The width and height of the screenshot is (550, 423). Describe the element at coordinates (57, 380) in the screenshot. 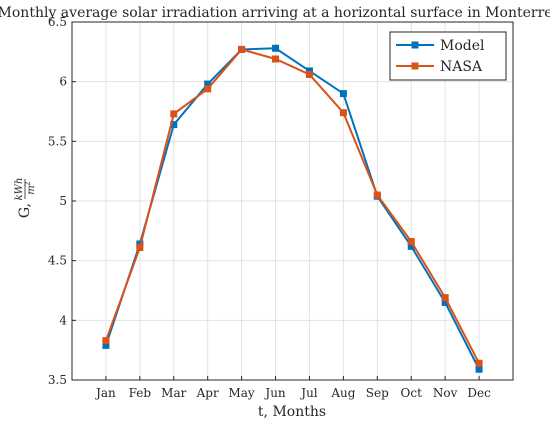

I see `y-tick-label: 3.5` at that location.